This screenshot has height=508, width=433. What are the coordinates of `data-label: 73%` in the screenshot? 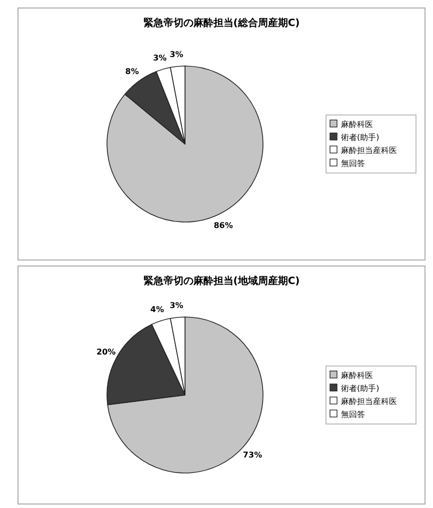 It's located at (252, 455).